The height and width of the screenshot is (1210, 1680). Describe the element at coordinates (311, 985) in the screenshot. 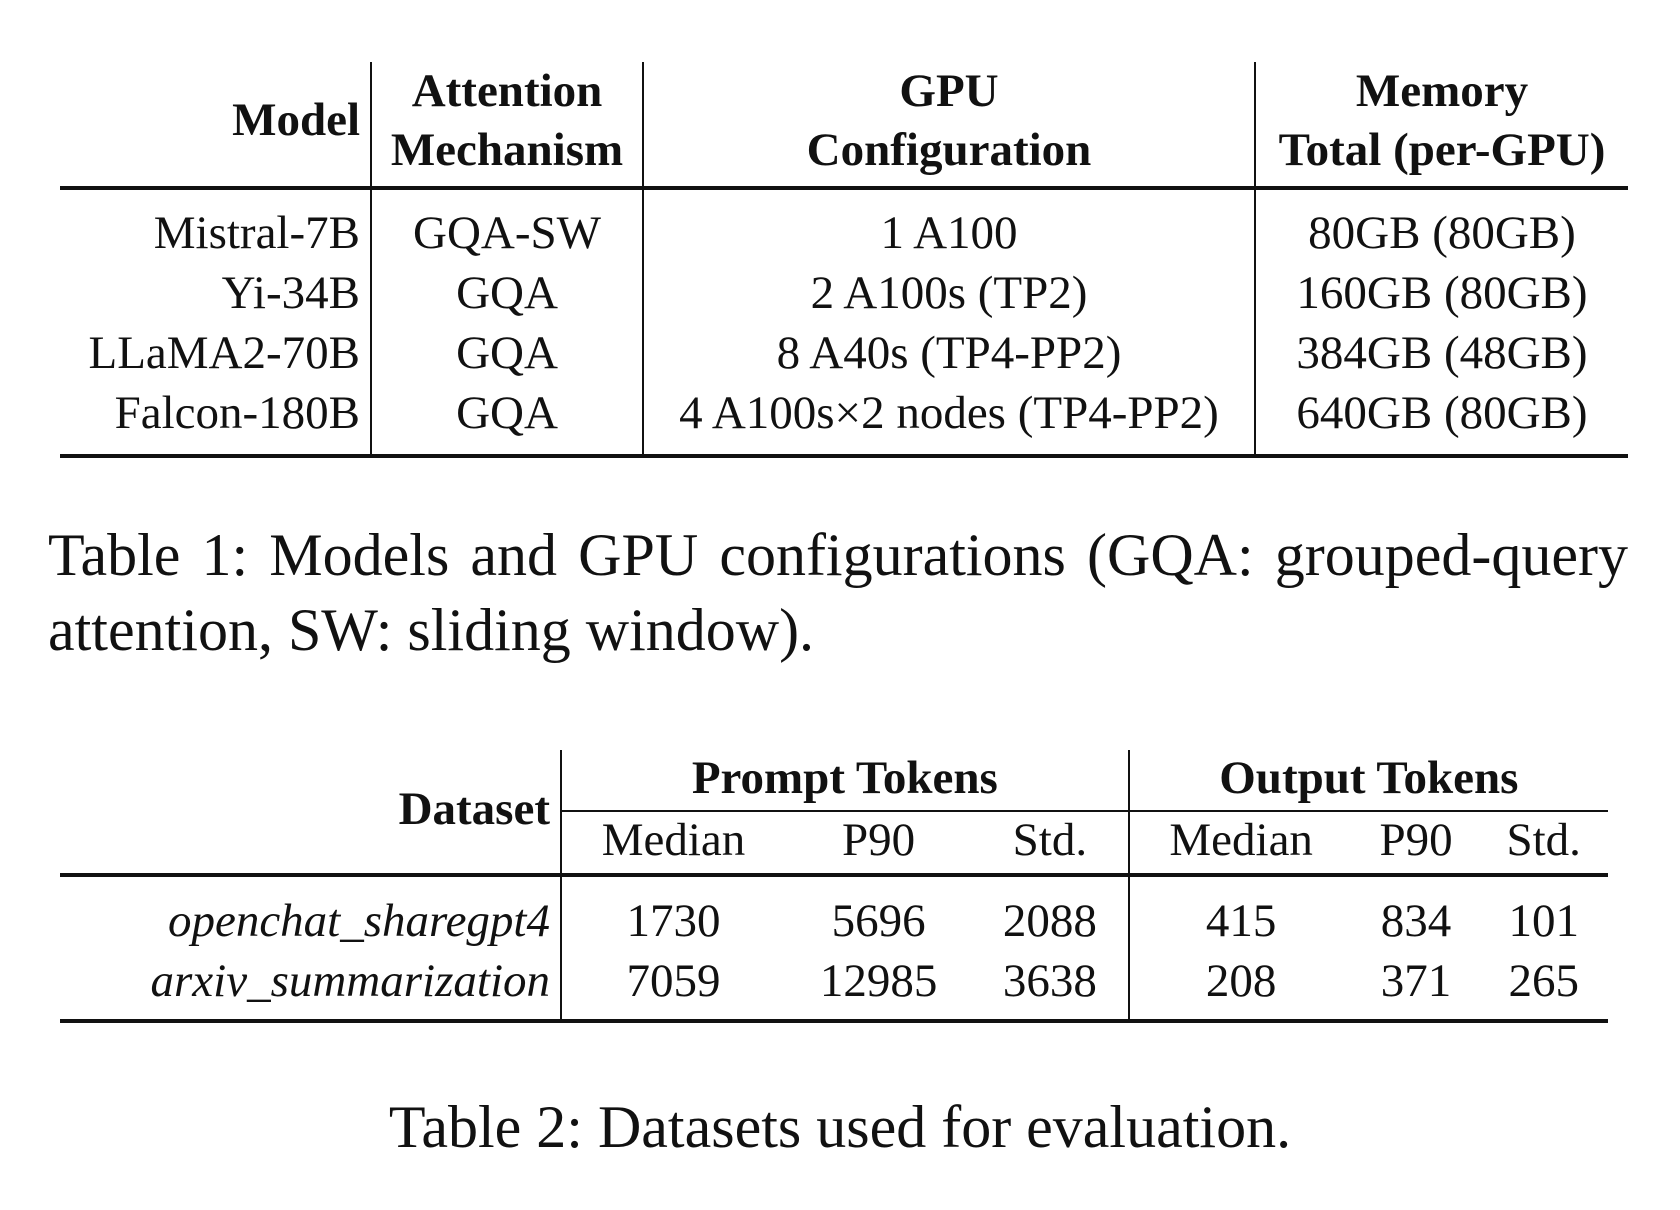

I see `cell-dataset: arxiv_summarization` at that location.